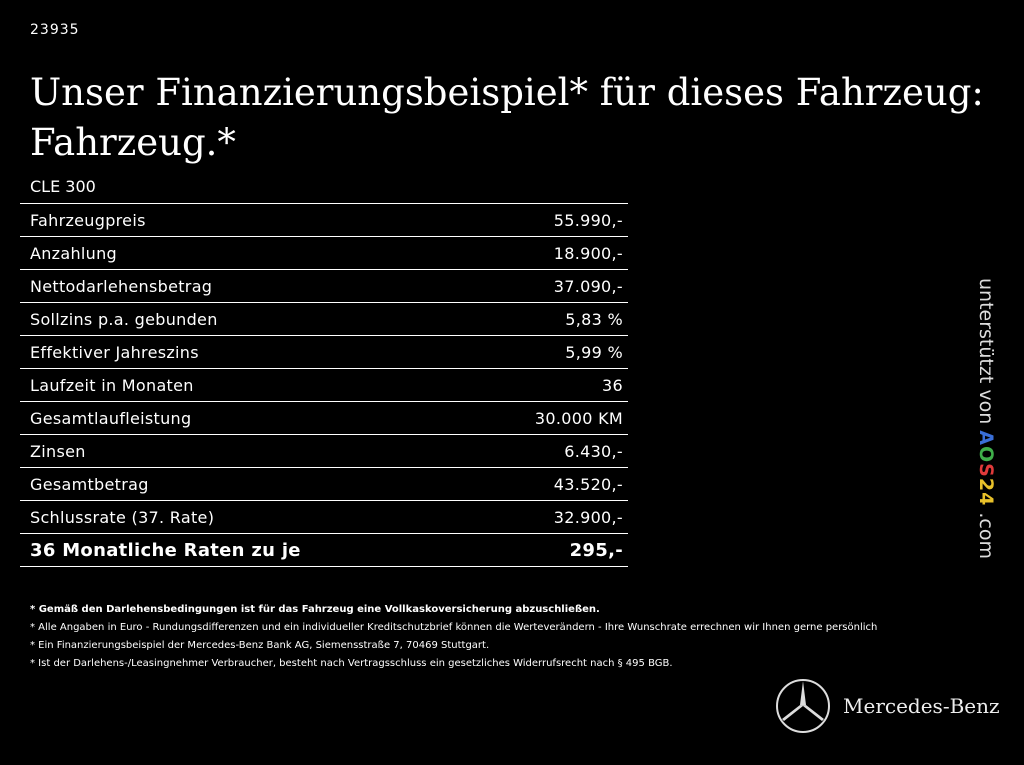  What do you see at coordinates (548, 484) in the screenshot?
I see `row-value: 43.520,-` at bounding box center [548, 484].